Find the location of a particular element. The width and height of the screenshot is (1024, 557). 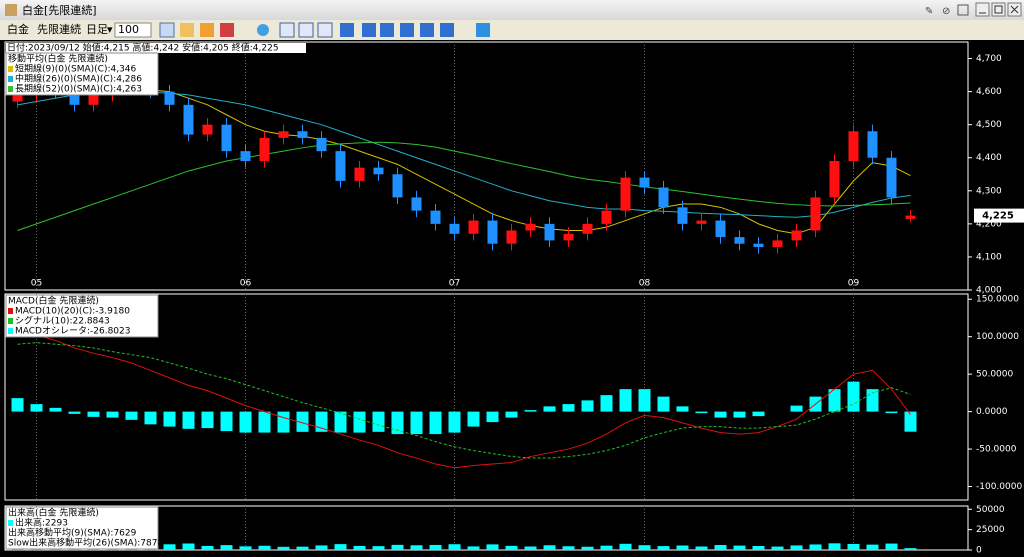

period: 日足 is located at coordinates (97, 29).